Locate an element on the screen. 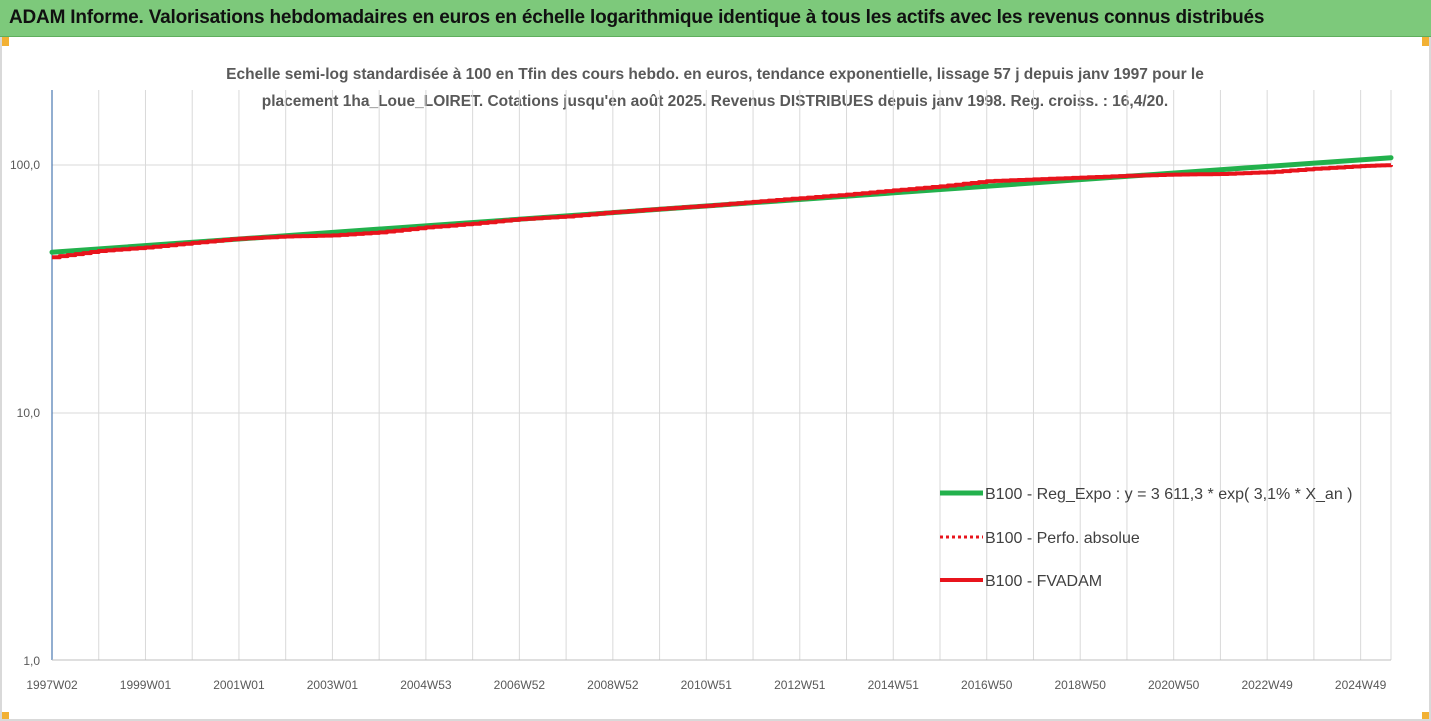 The width and height of the screenshot is (1431, 721). x-tick-label: 2001W01 is located at coordinates (239, 685).